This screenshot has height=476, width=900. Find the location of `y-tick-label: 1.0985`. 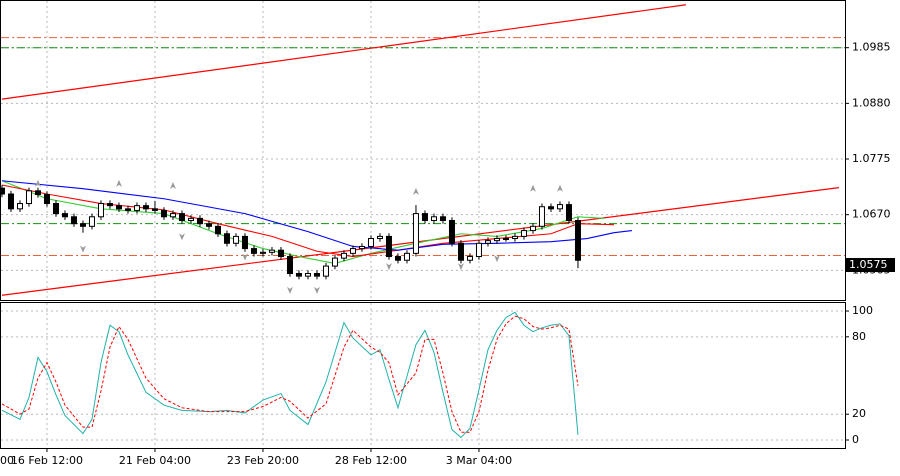

y-tick-label: 1.0985 is located at coordinates (871, 47).